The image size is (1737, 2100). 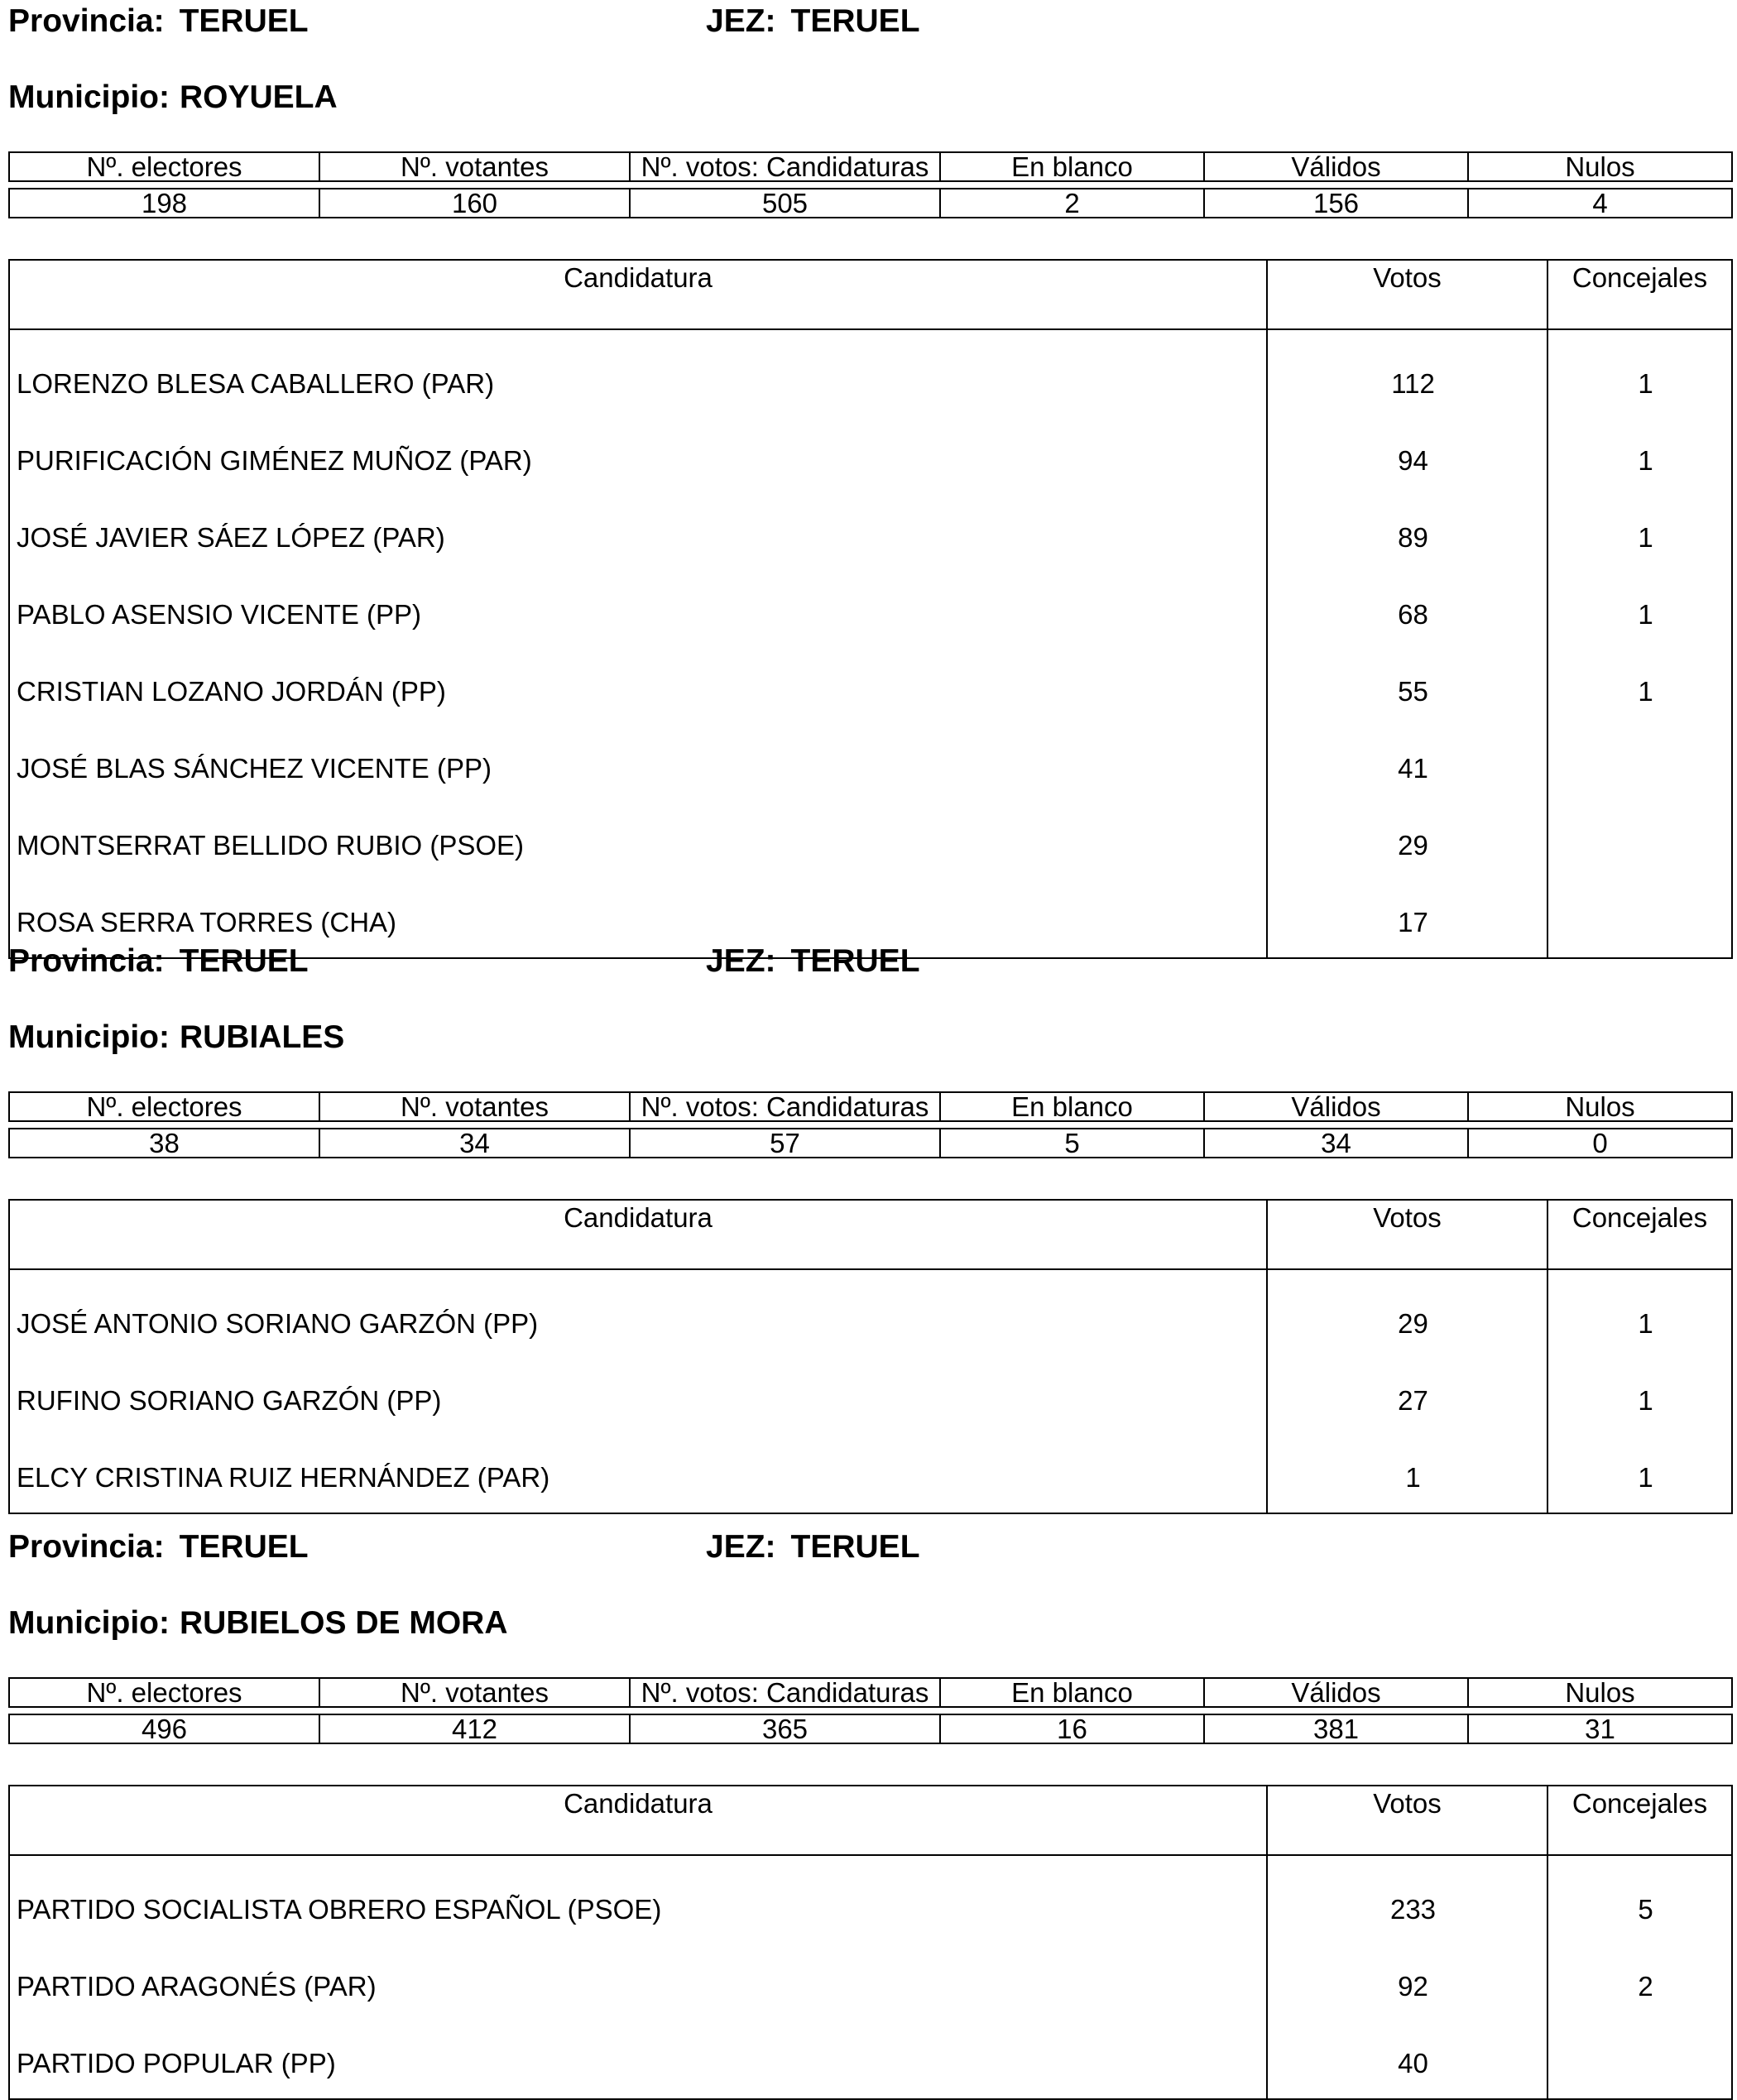 What do you see at coordinates (1600, 1143) in the screenshot?
I see `stats-value-cell: 0` at bounding box center [1600, 1143].